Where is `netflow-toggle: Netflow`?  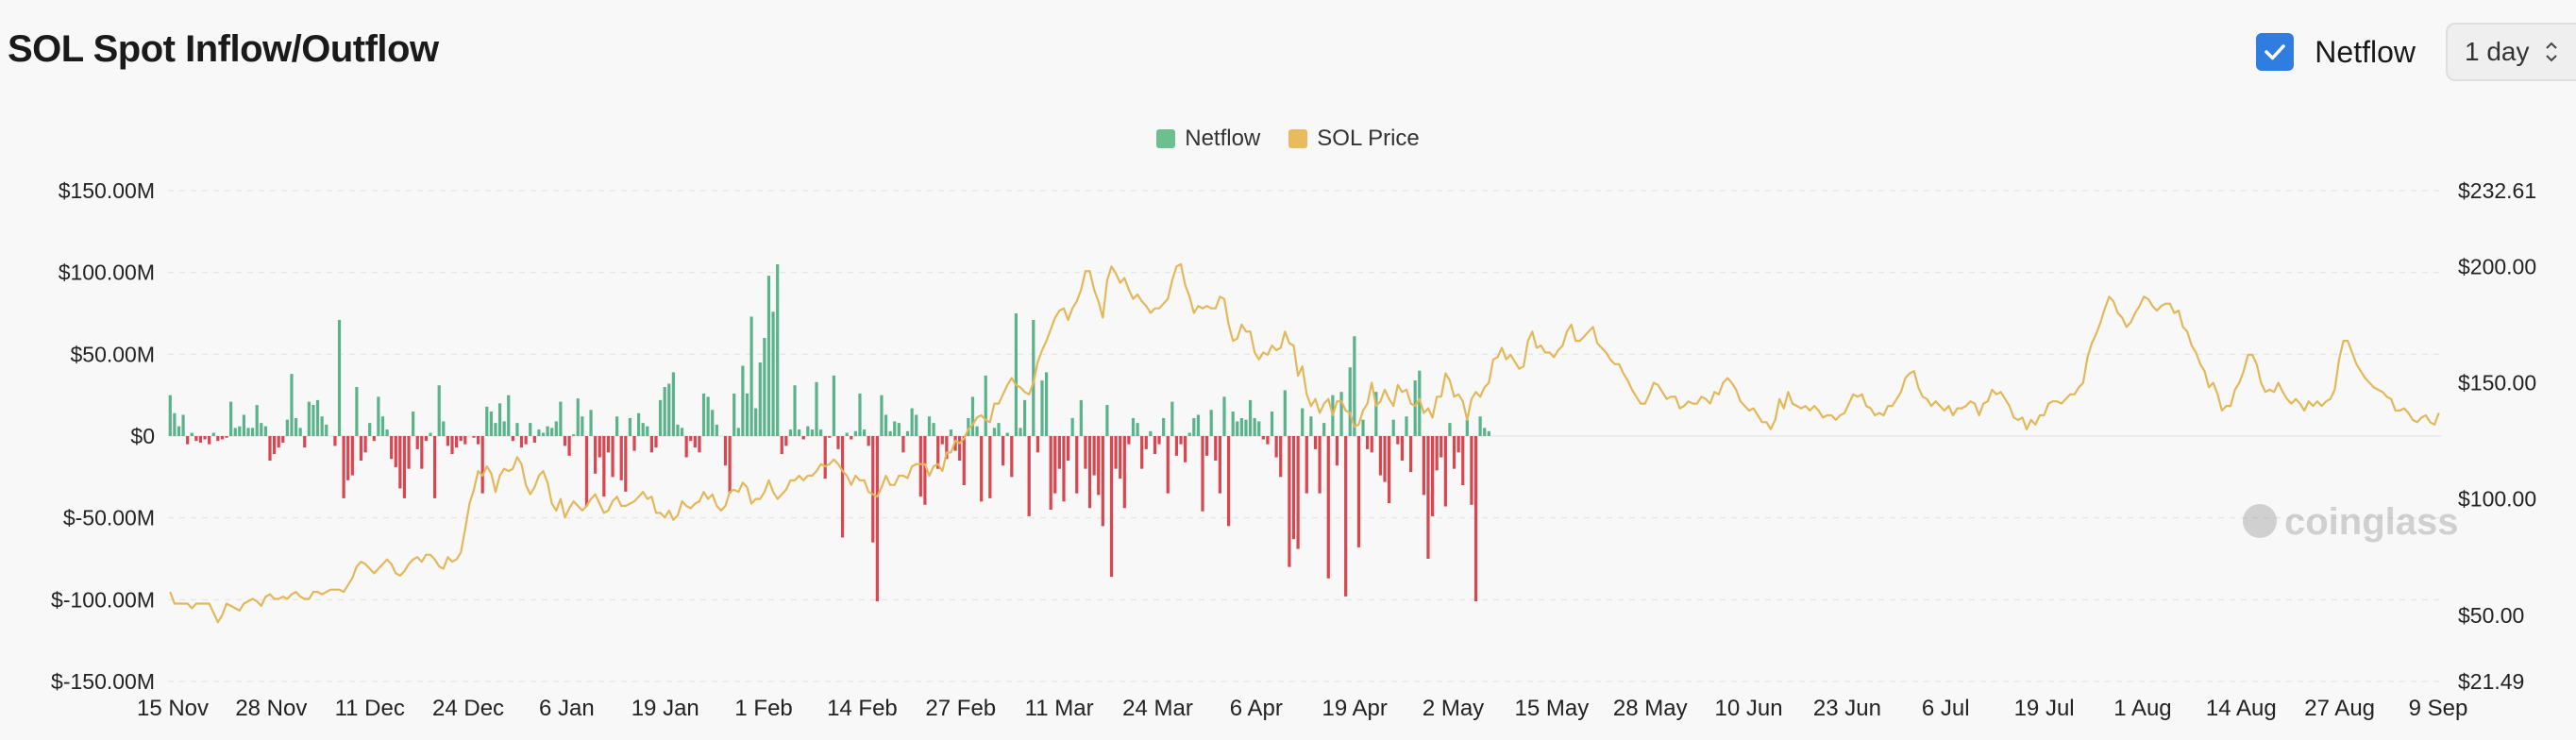 netflow-toggle: Netflow is located at coordinates (2336, 52).